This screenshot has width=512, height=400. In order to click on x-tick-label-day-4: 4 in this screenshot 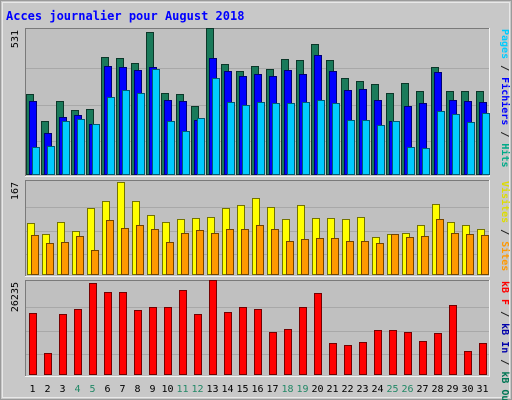, I will do `click(77, 389)`.